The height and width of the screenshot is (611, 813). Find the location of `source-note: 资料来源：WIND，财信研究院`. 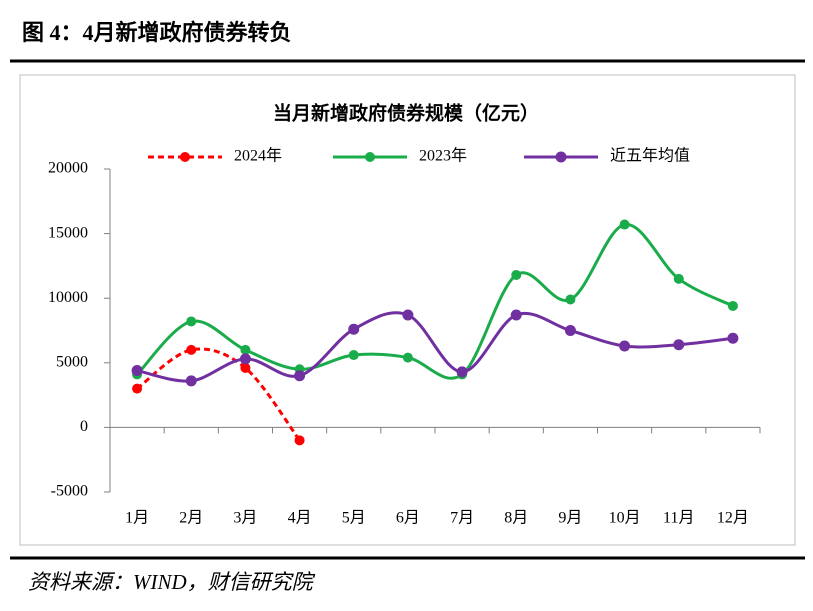

source-note: 资料来源：WIND，财信研究院 is located at coordinates (172, 582).